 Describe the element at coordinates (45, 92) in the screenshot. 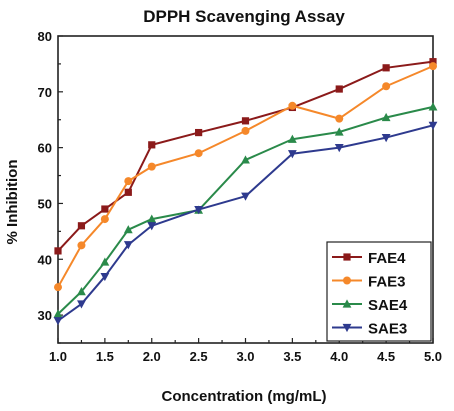

I see `y-tick-label: 70` at that location.